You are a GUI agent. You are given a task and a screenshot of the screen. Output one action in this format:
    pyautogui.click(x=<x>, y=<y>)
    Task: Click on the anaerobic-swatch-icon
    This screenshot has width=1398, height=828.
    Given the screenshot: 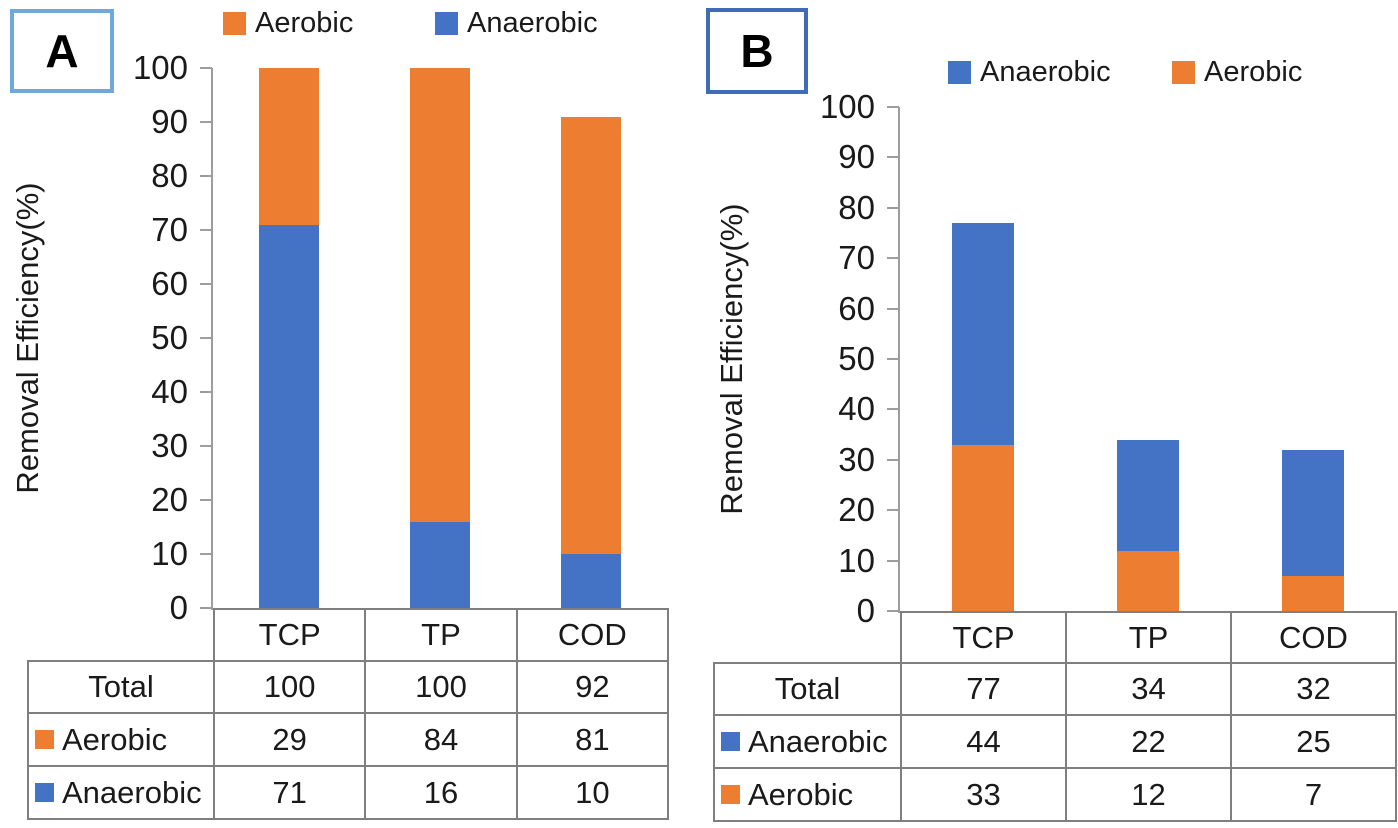 What is the action you would take?
    pyautogui.click(x=730, y=741)
    